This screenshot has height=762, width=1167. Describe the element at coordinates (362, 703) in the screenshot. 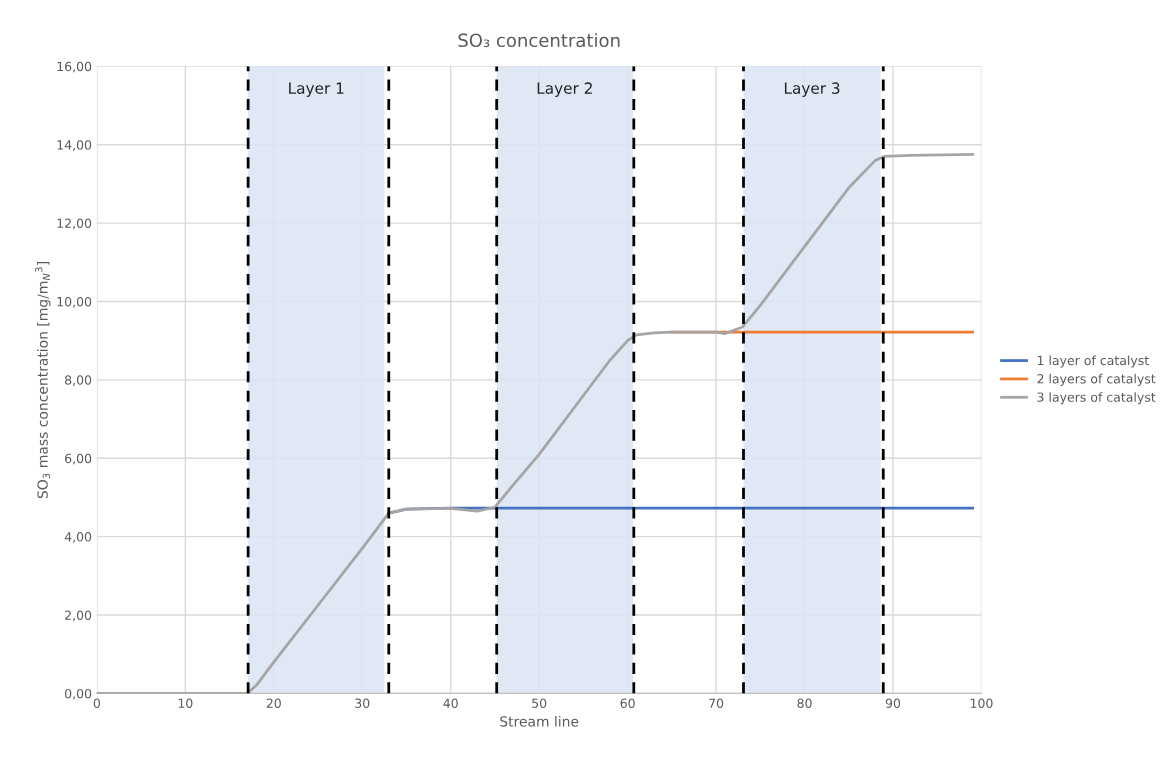

I see `x-tick-label: 30` at that location.